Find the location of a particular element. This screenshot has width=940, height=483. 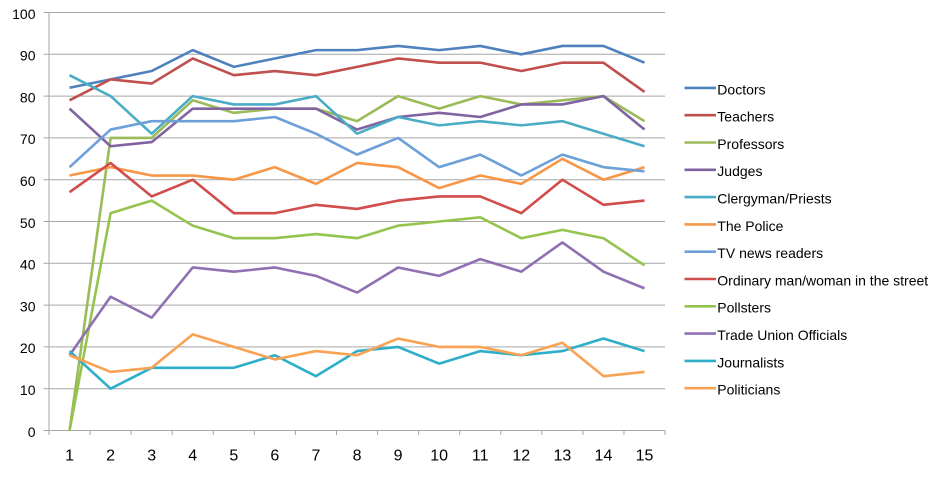

svg-text: 12 is located at coordinates (521, 456).